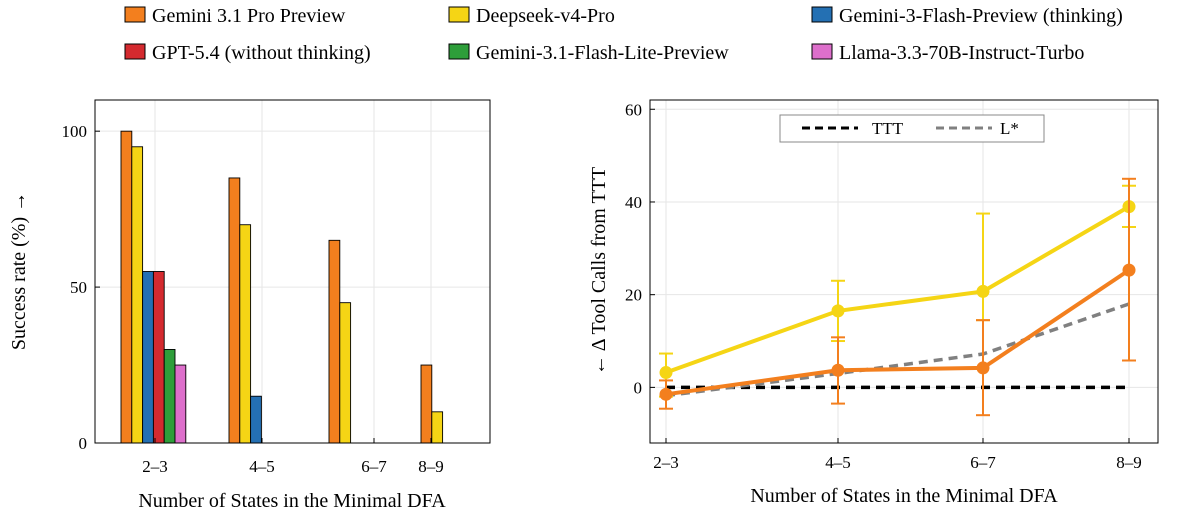  I want to click on legend-label: Gemini-3-Flash-Preview (thinking), so click(981, 16).